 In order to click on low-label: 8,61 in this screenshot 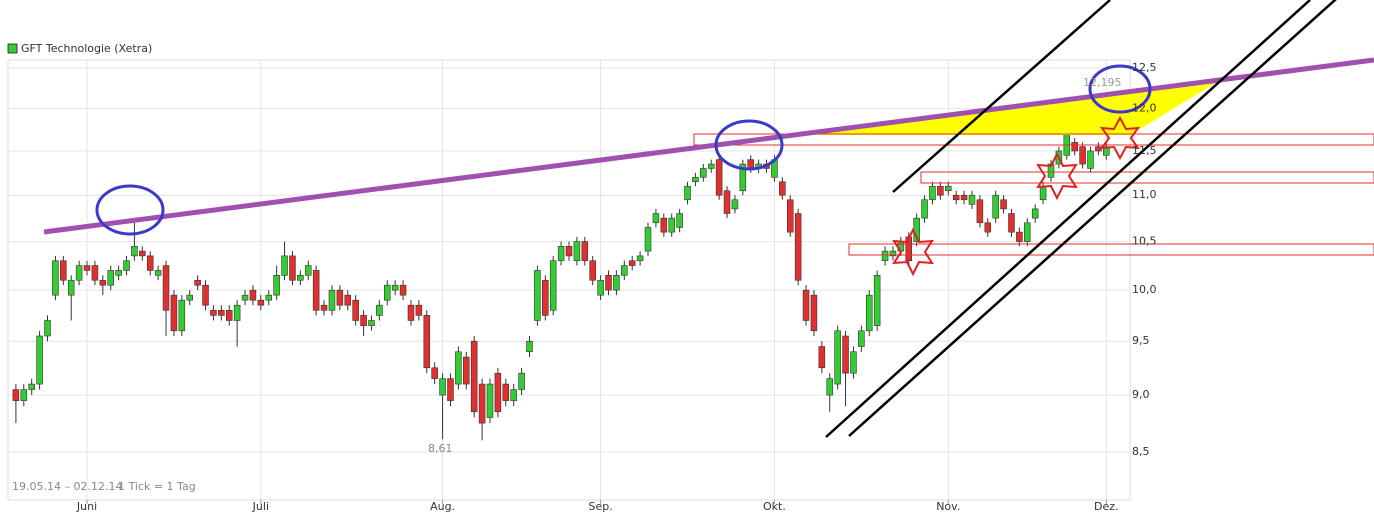, I will do `click(440, 448)`.